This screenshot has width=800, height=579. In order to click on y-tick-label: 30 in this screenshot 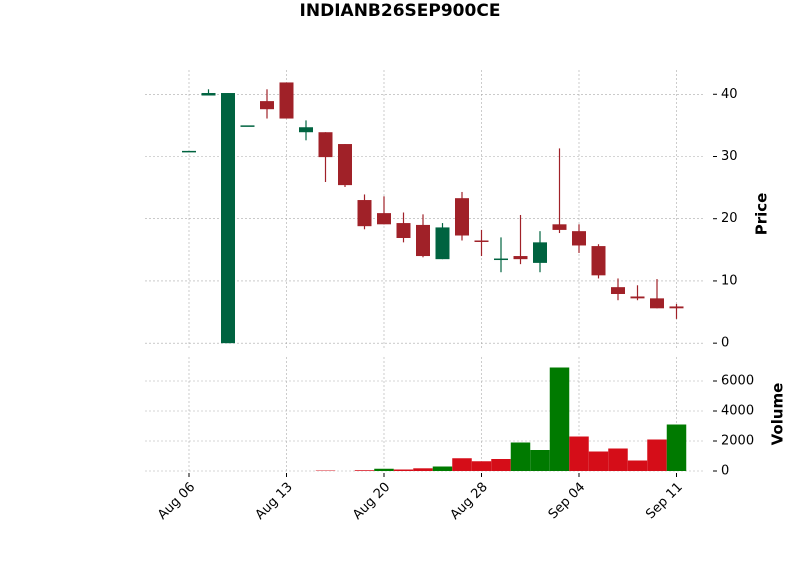, I will do `click(729, 156)`.